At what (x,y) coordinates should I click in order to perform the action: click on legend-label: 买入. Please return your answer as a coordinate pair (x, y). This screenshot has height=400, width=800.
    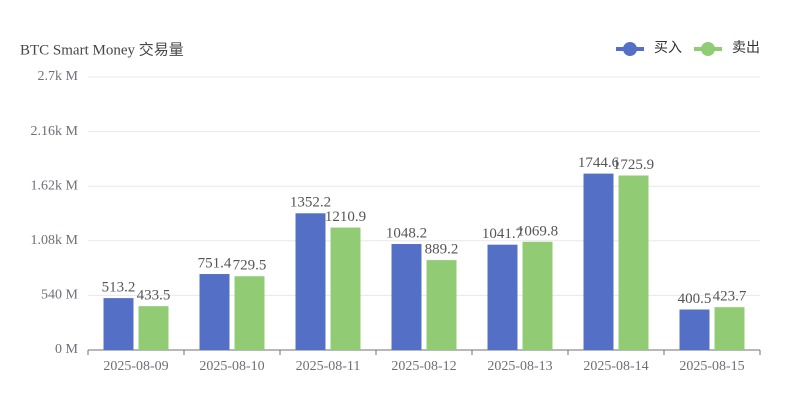
    Looking at the image, I should click on (668, 48).